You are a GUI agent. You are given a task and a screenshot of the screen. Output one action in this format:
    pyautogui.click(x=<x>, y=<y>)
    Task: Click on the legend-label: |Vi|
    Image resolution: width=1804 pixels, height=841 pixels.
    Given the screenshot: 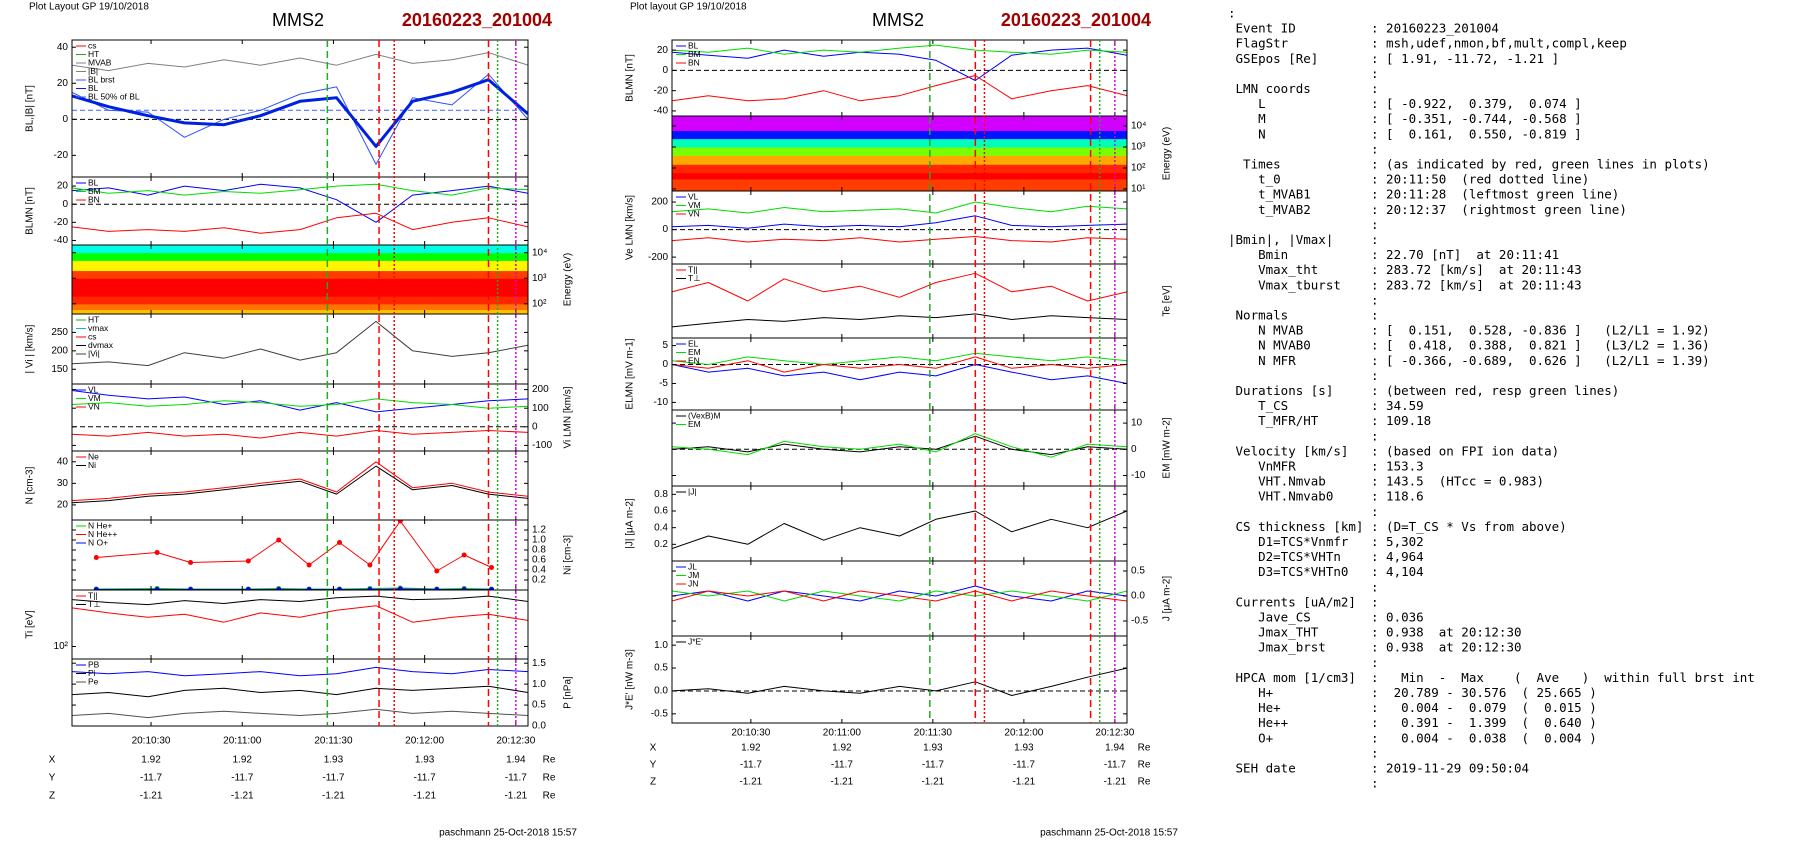 What is the action you would take?
    pyautogui.click(x=94, y=353)
    